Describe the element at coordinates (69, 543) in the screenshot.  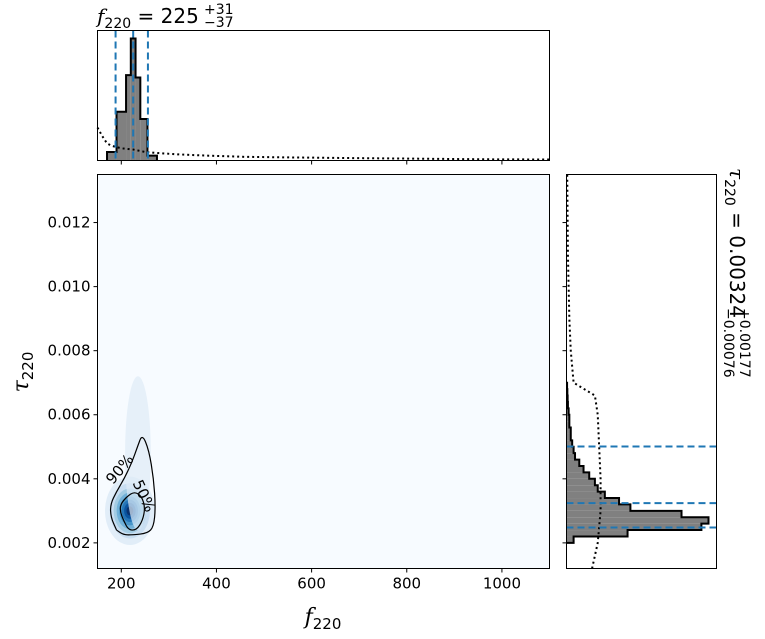
I see `y-tick-label: 0.002` at that location.